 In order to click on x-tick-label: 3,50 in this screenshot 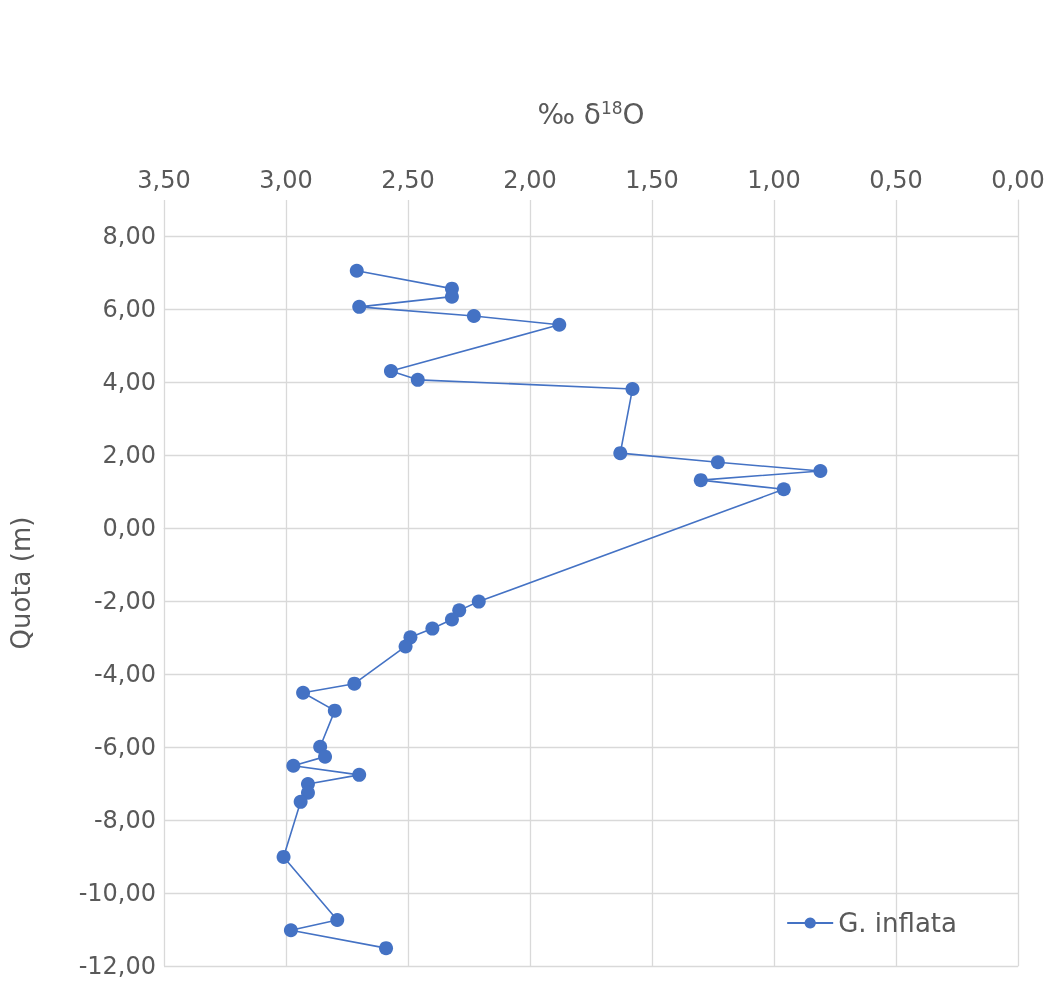, I will do `click(164, 180)`.